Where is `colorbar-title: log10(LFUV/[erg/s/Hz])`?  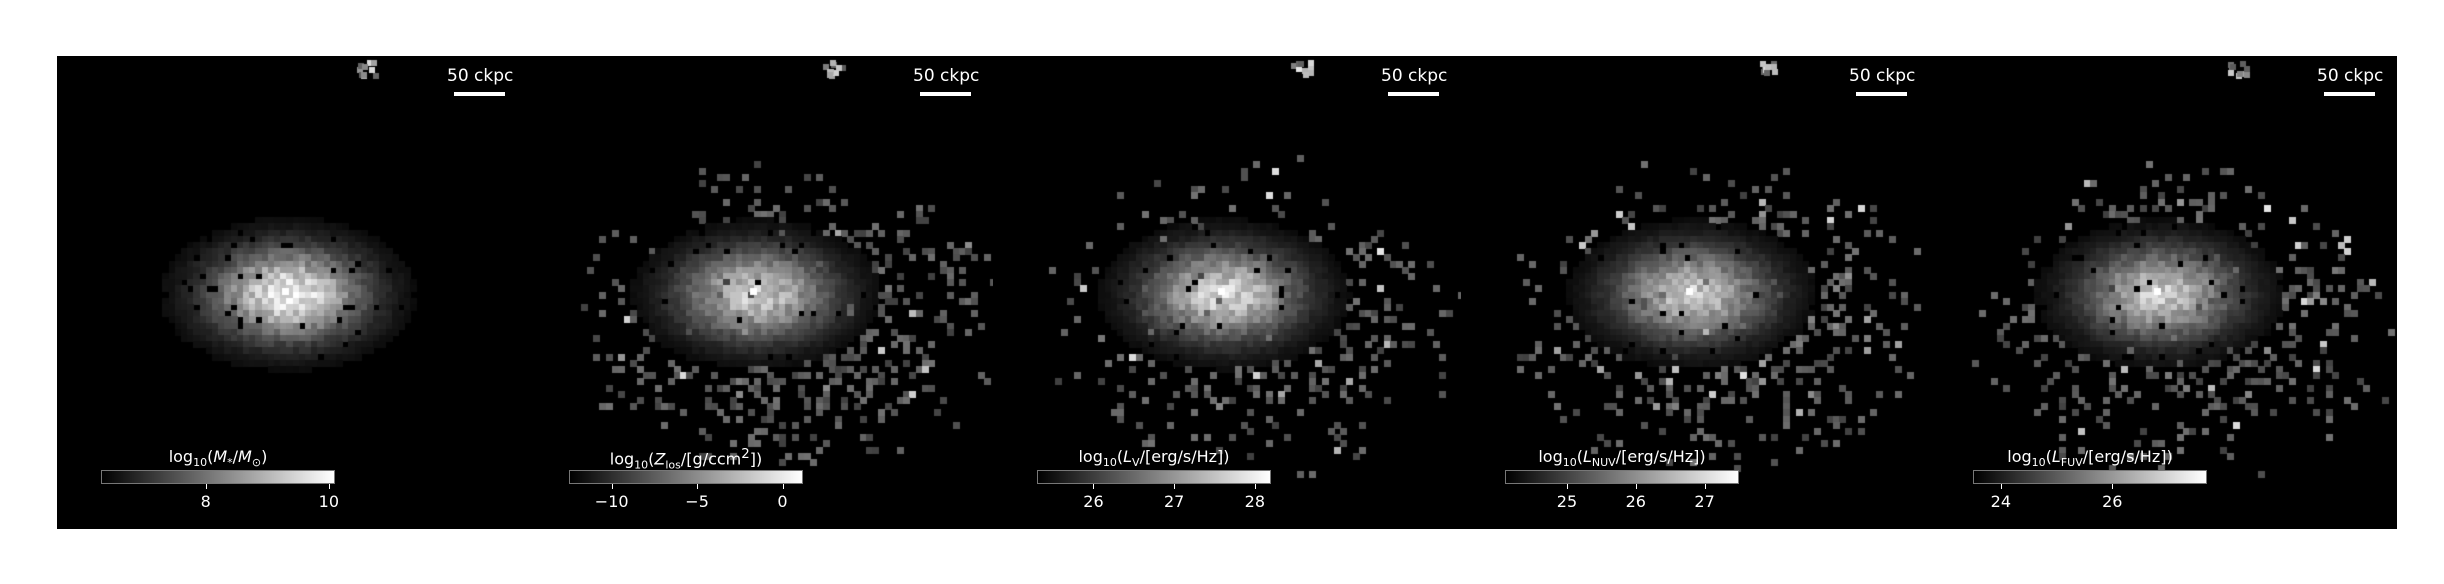
colorbar-title: log10(LFUV/[erg/s/Hz]) is located at coordinates (2090, 458).